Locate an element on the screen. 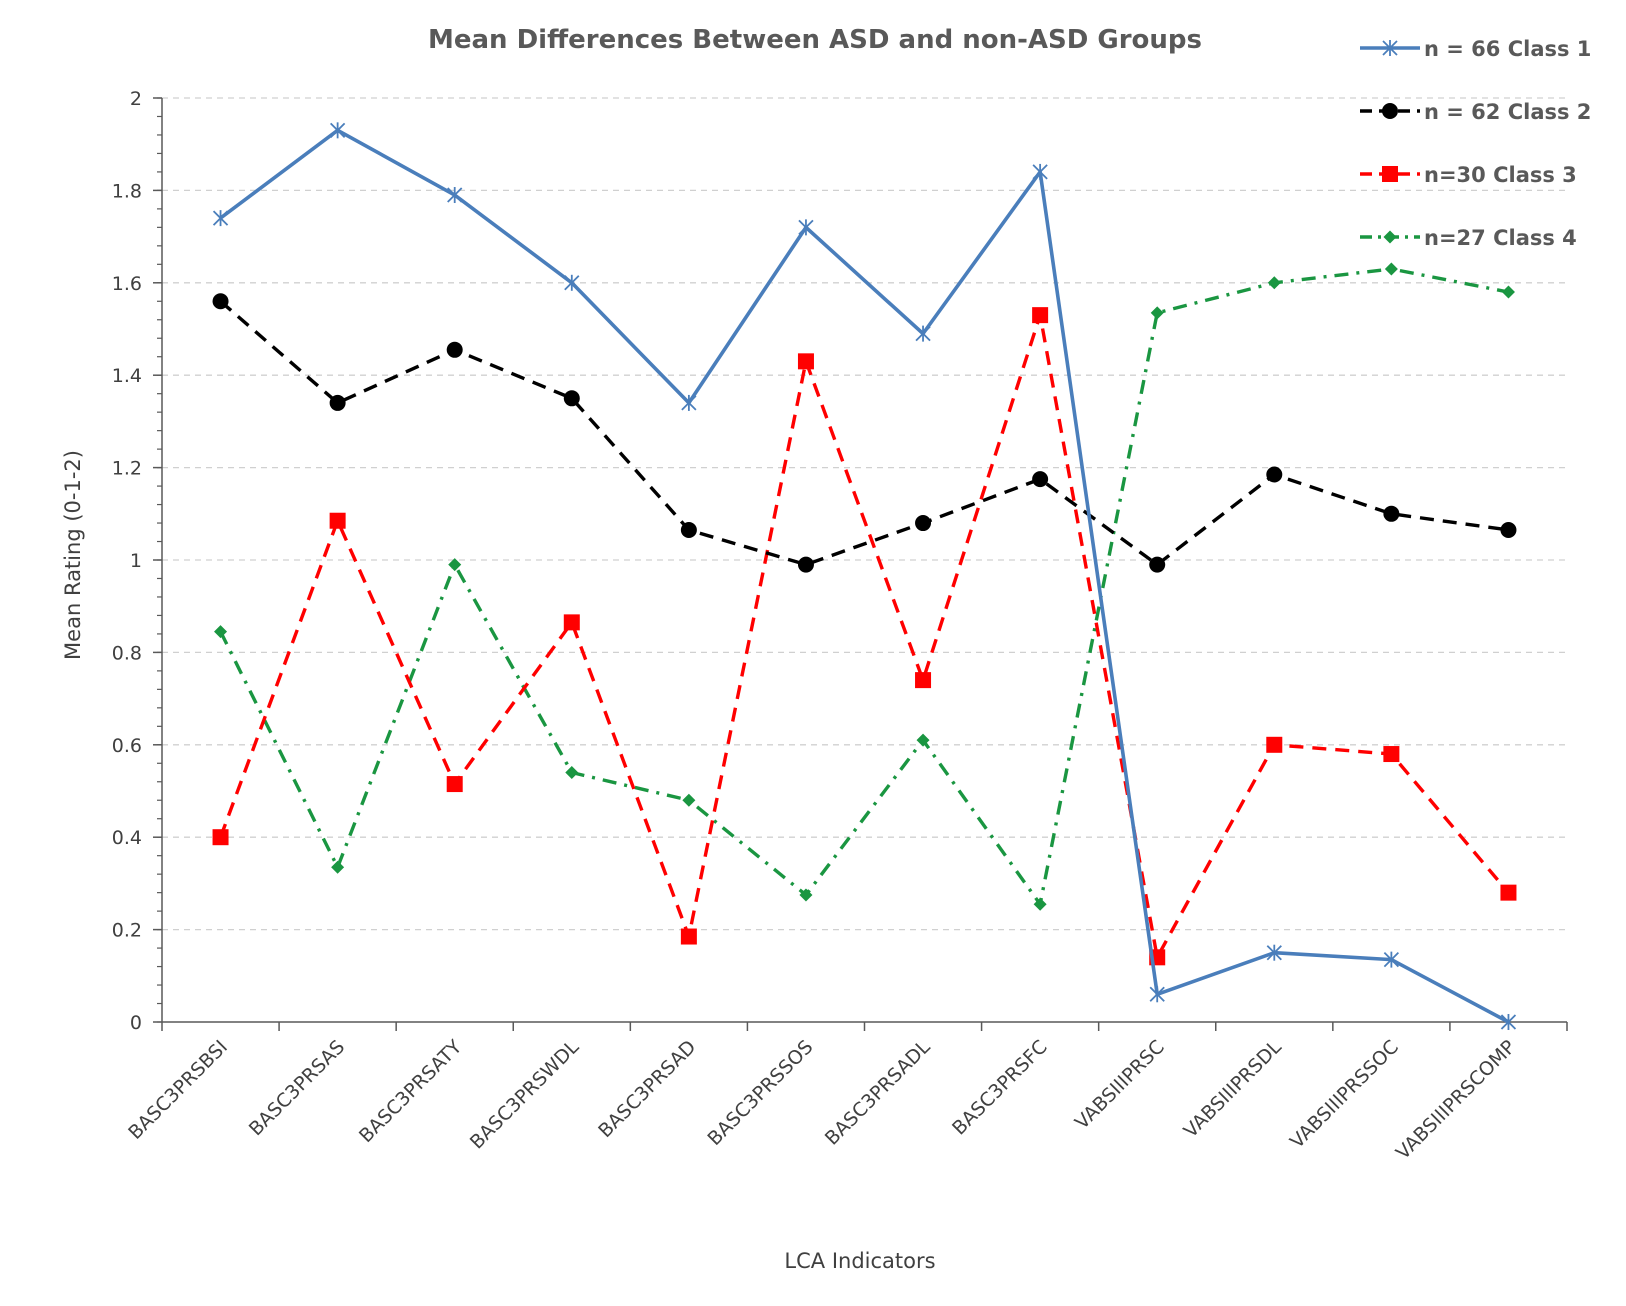 This screenshot has height=1306, width=1626. y-tick-label: 0.2 is located at coordinates (127, 931).